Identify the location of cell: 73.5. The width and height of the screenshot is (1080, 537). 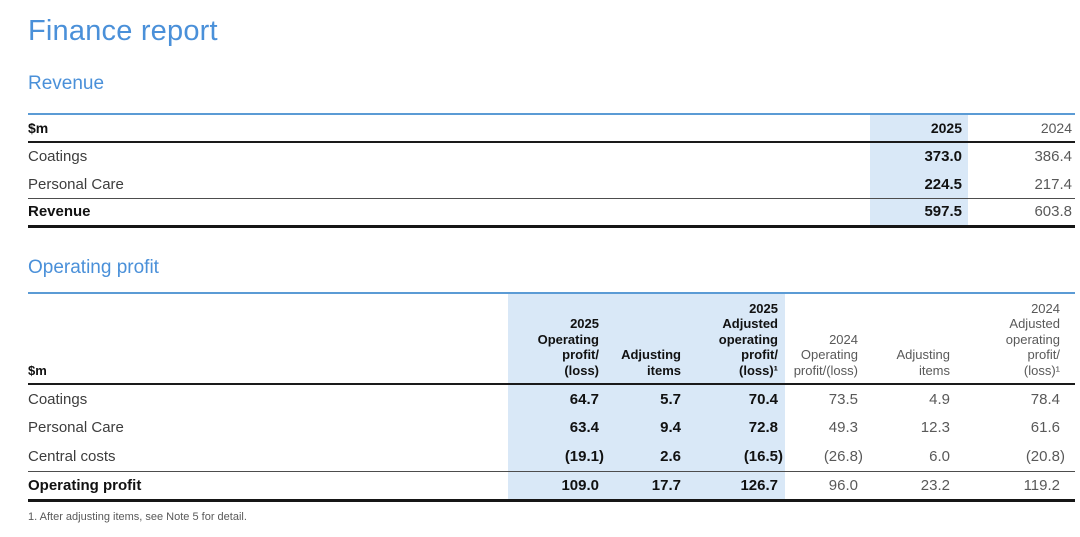
(843, 399).